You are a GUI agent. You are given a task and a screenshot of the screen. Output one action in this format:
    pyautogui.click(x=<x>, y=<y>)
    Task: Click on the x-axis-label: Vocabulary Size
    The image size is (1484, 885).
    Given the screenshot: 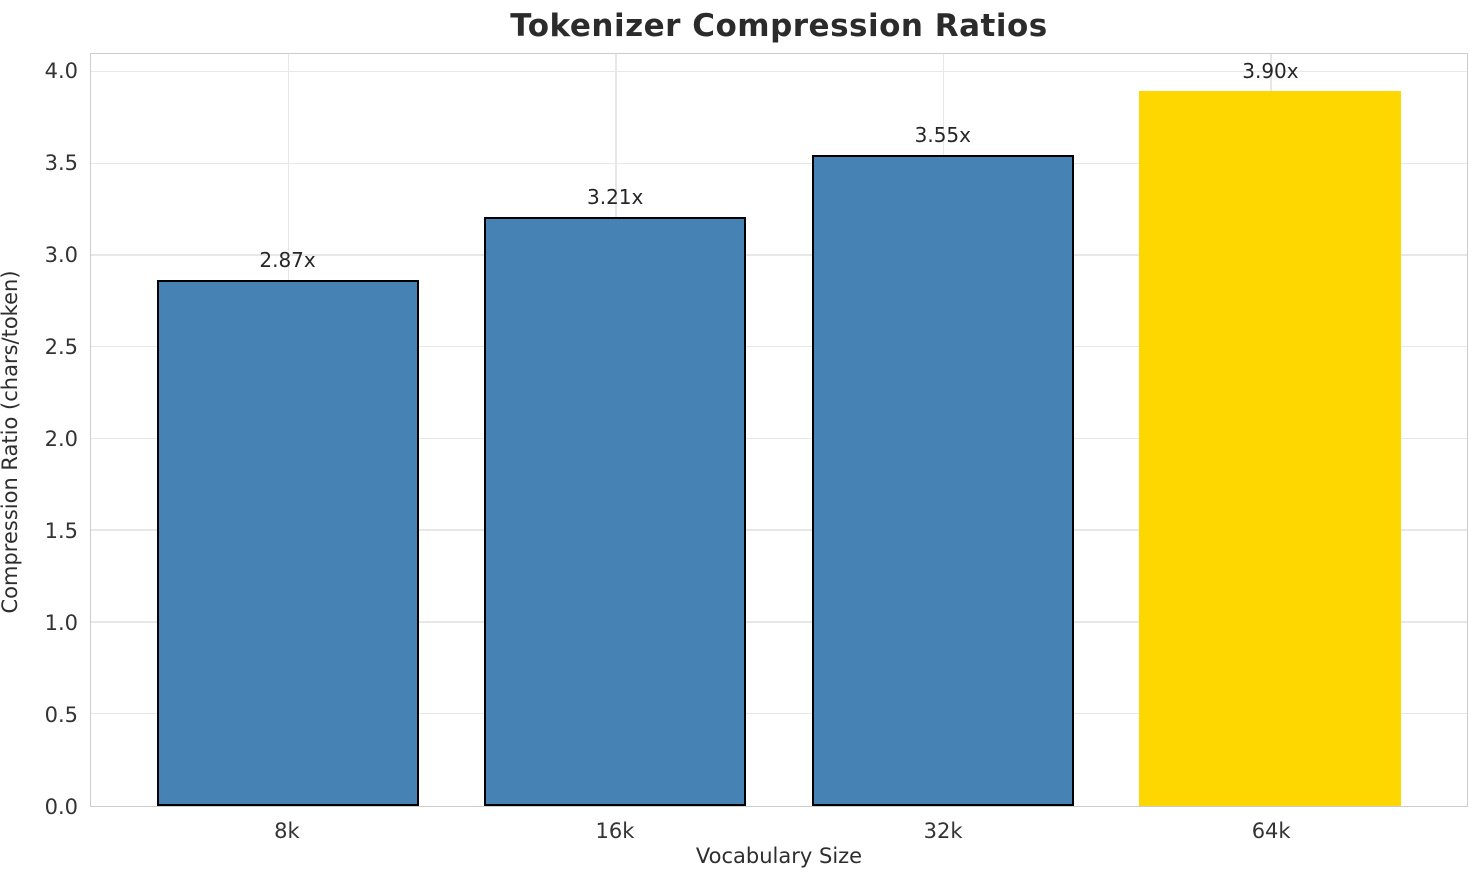 What is the action you would take?
    pyautogui.click(x=779, y=856)
    